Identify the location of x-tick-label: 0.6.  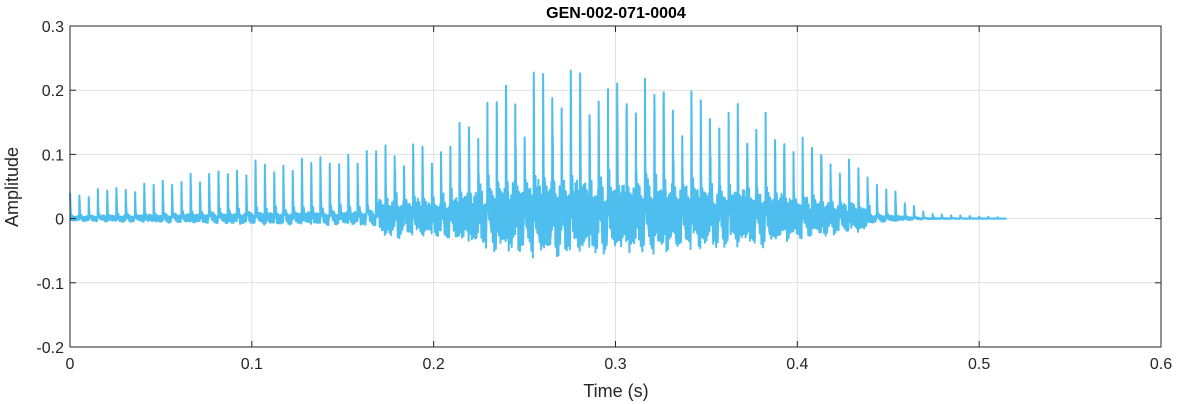
(1161, 364).